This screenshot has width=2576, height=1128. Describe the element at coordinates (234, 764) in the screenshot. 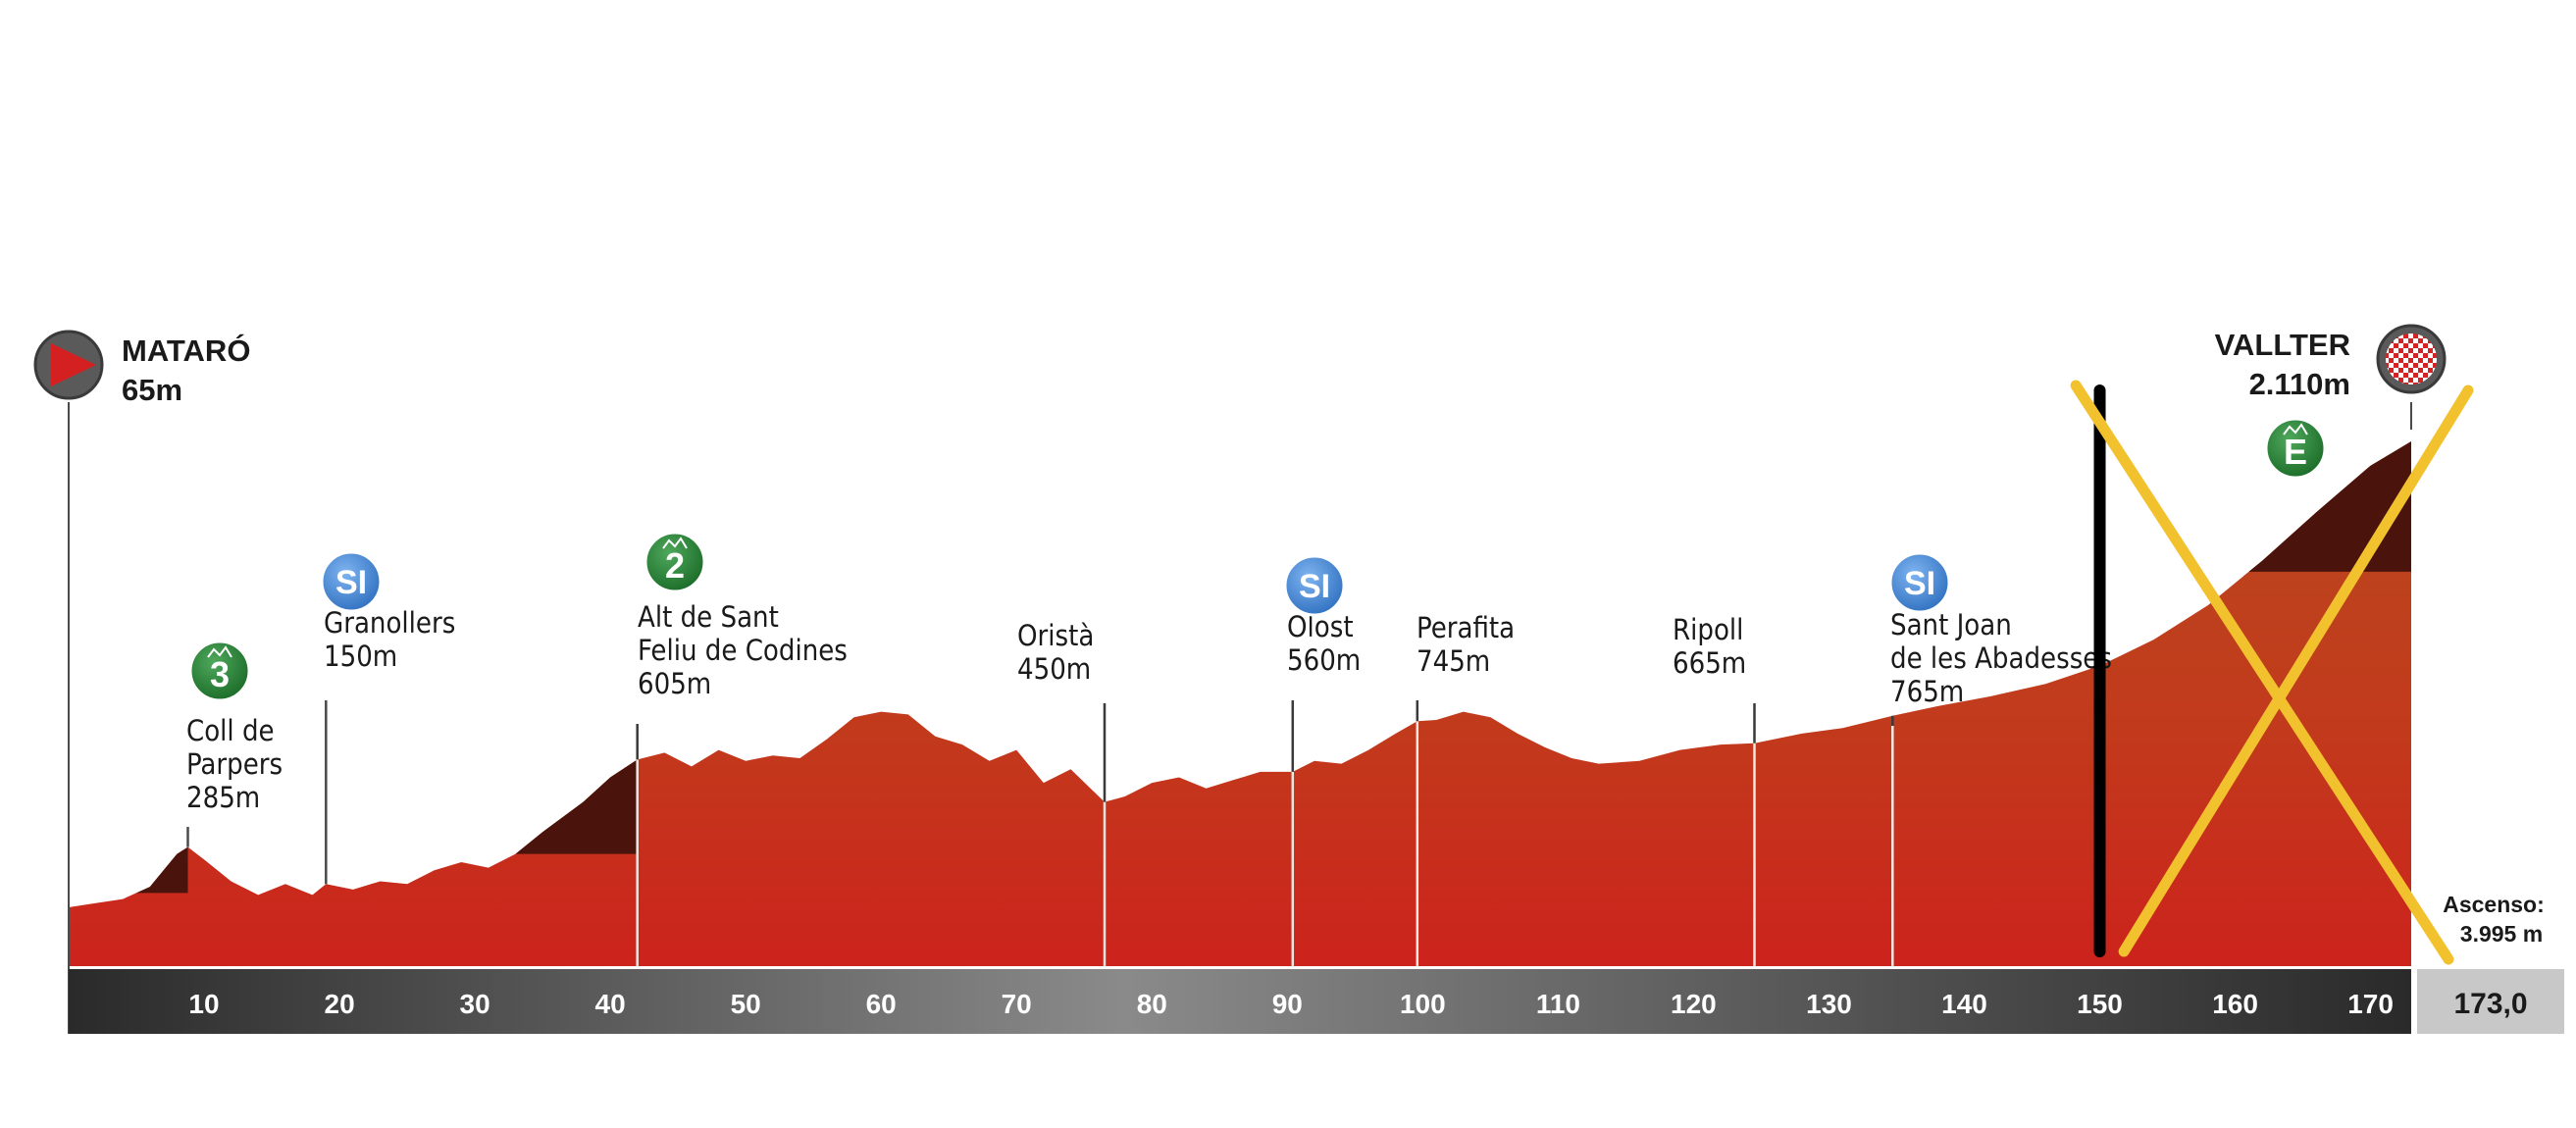

I see `point-label: Parpers` at that location.